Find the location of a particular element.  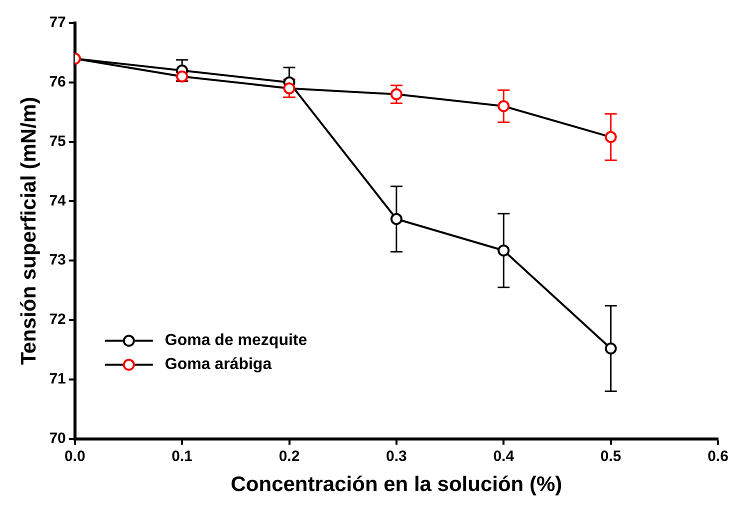

x-tick-label: 0.6 is located at coordinates (718, 456).